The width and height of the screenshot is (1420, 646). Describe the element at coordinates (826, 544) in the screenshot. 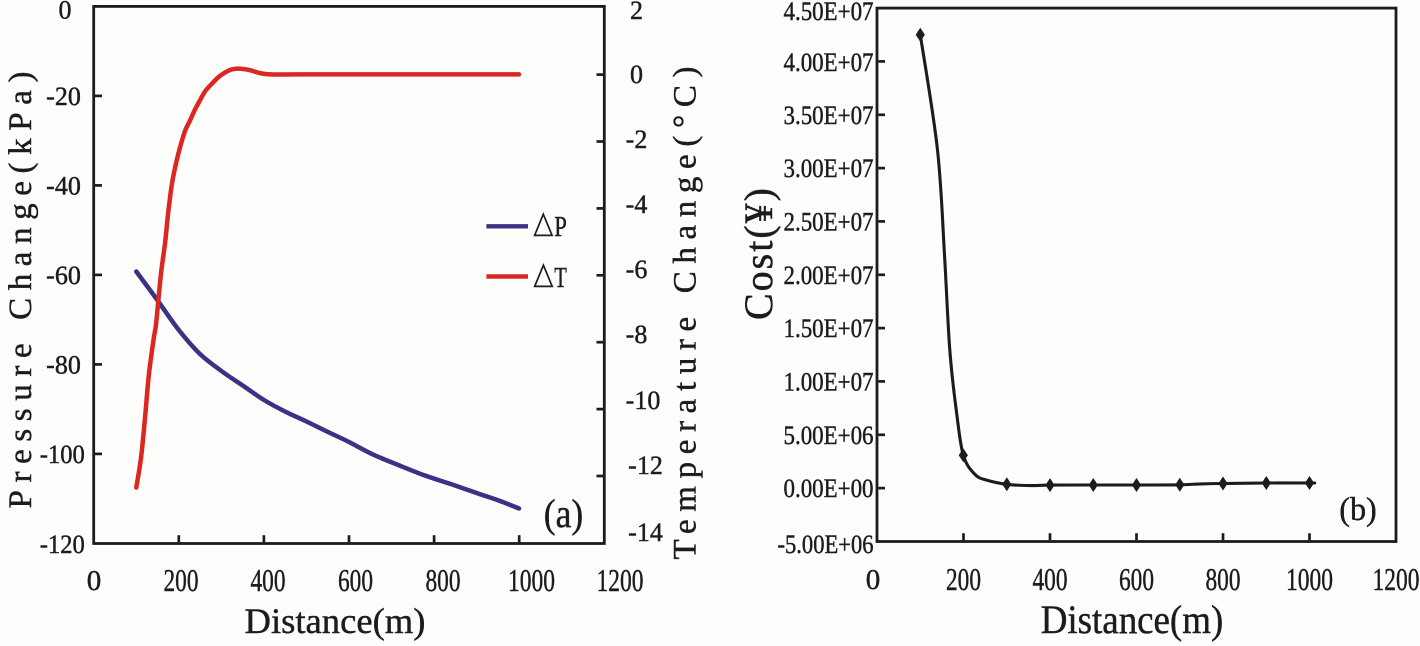

I see `svg-text: -5.00E+06` at that location.